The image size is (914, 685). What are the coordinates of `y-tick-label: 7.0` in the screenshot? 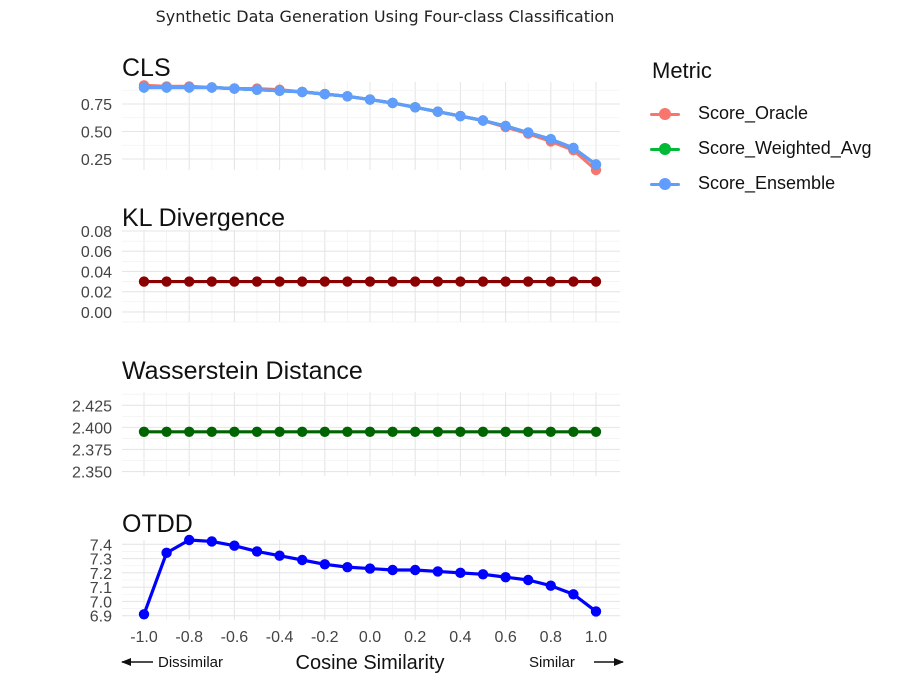 It's located at (101, 602).